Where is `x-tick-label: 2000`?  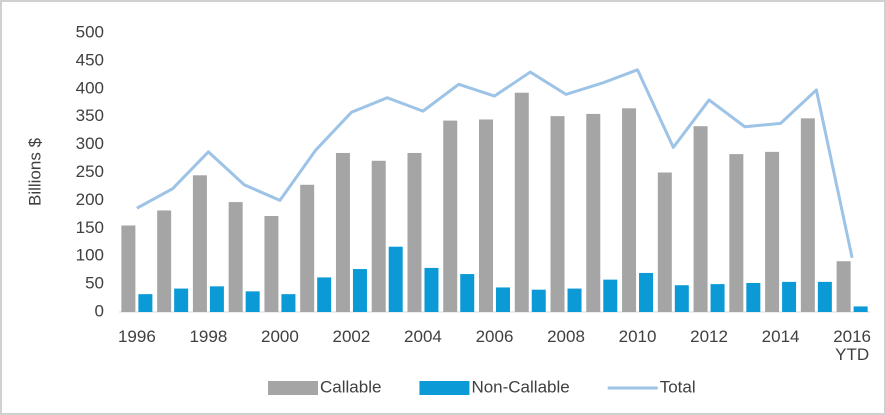 x-tick-label: 2000 is located at coordinates (280, 336).